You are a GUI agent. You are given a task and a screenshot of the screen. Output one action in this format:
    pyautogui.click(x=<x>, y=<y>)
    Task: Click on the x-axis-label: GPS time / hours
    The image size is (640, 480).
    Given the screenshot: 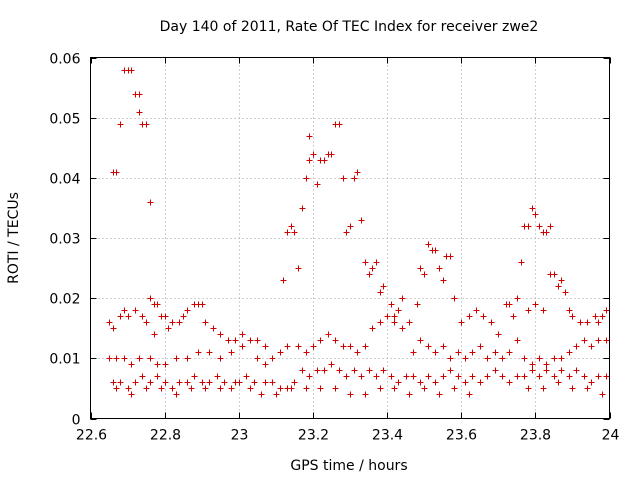 What is the action you would take?
    pyautogui.click(x=348, y=466)
    